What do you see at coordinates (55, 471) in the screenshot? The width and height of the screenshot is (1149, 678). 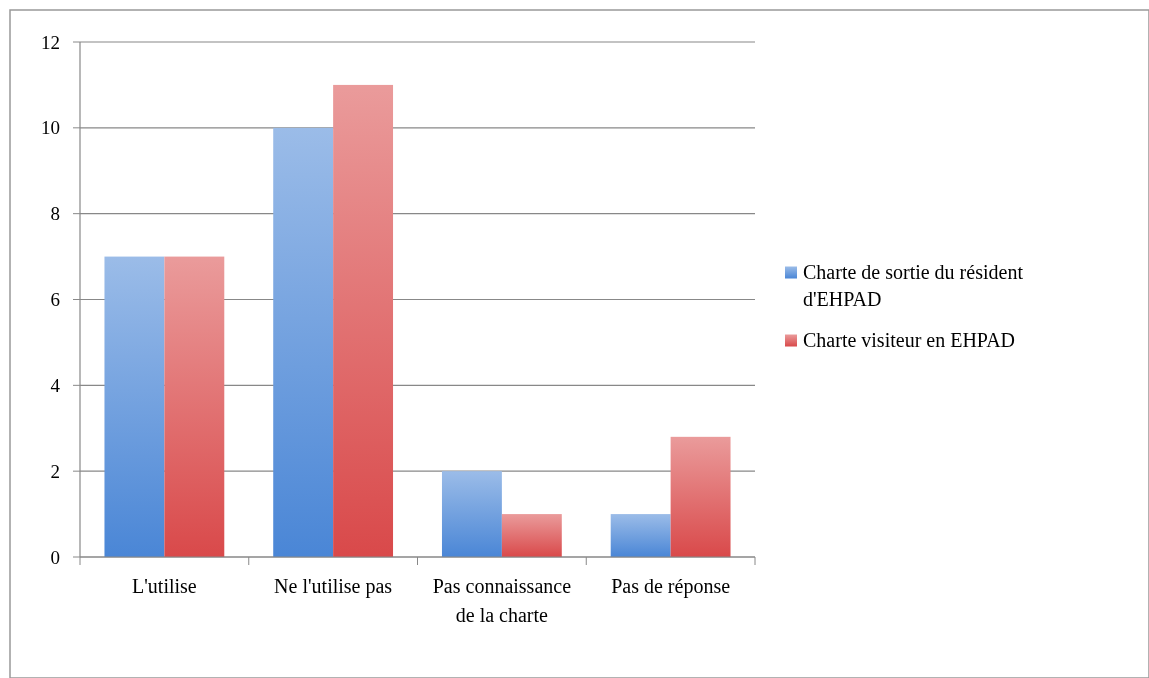 I see `y-tick-label: 2` at bounding box center [55, 471].